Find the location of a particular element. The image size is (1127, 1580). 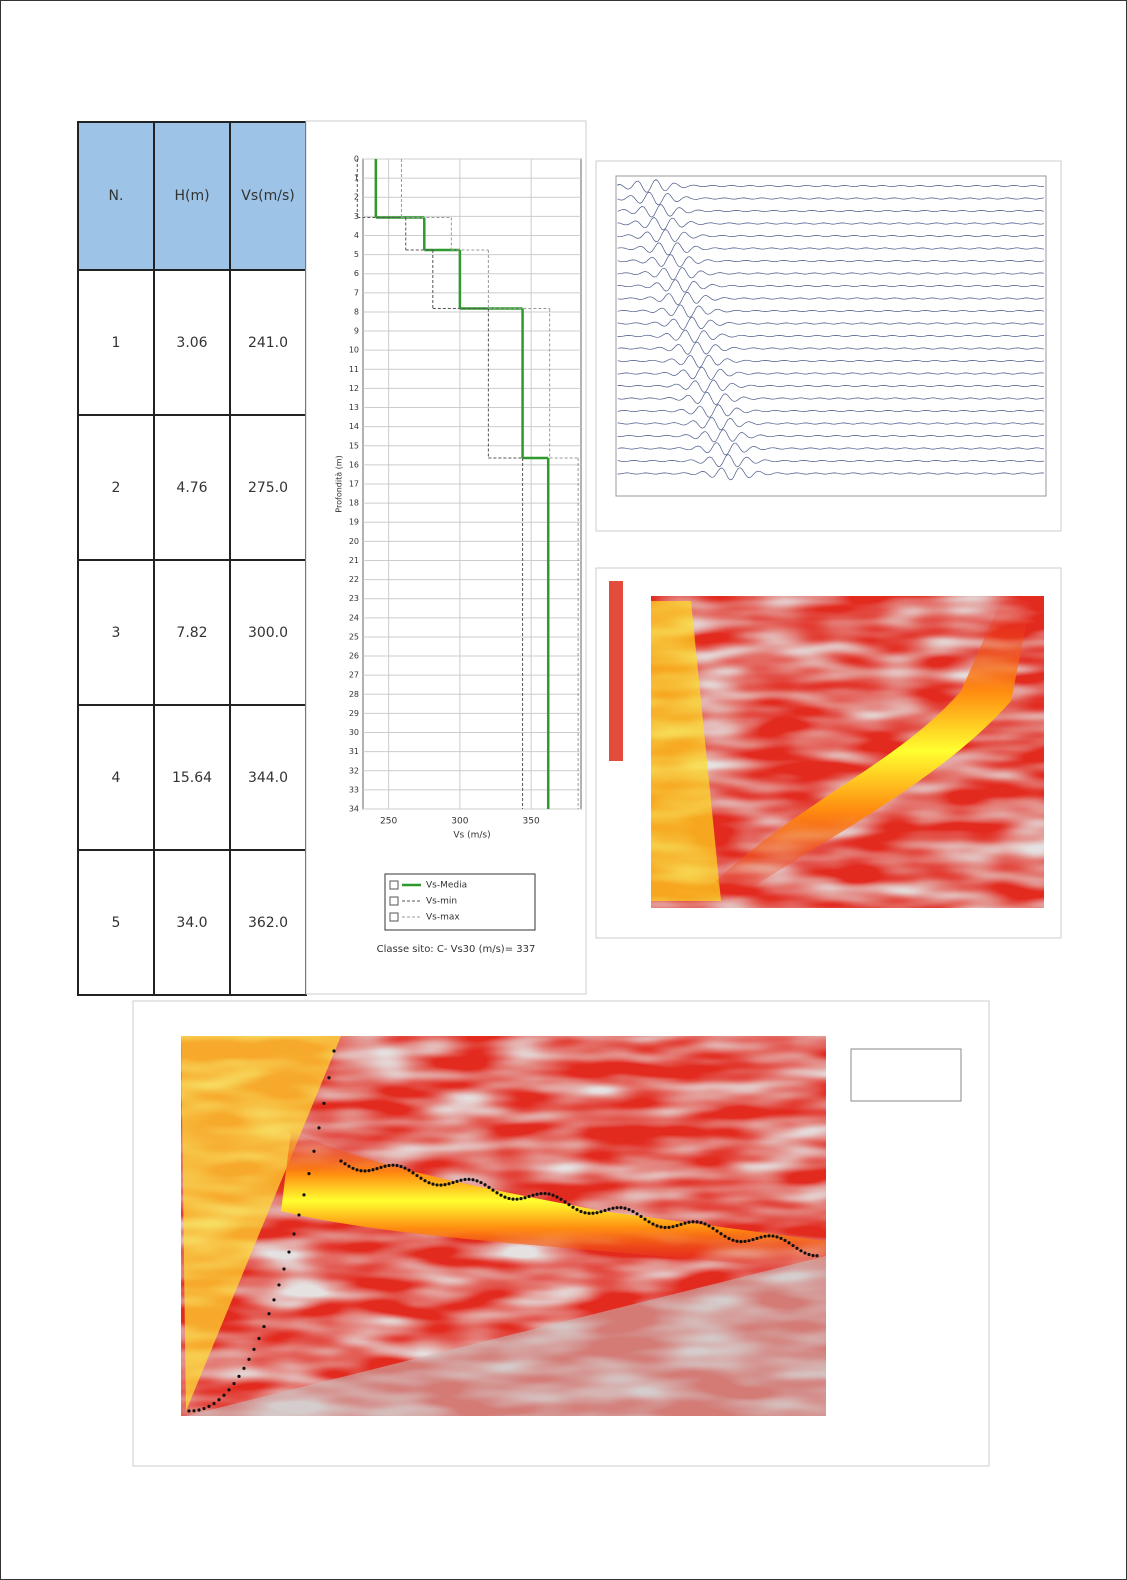

x-tick-label: 250 is located at coordinates (388, 822).